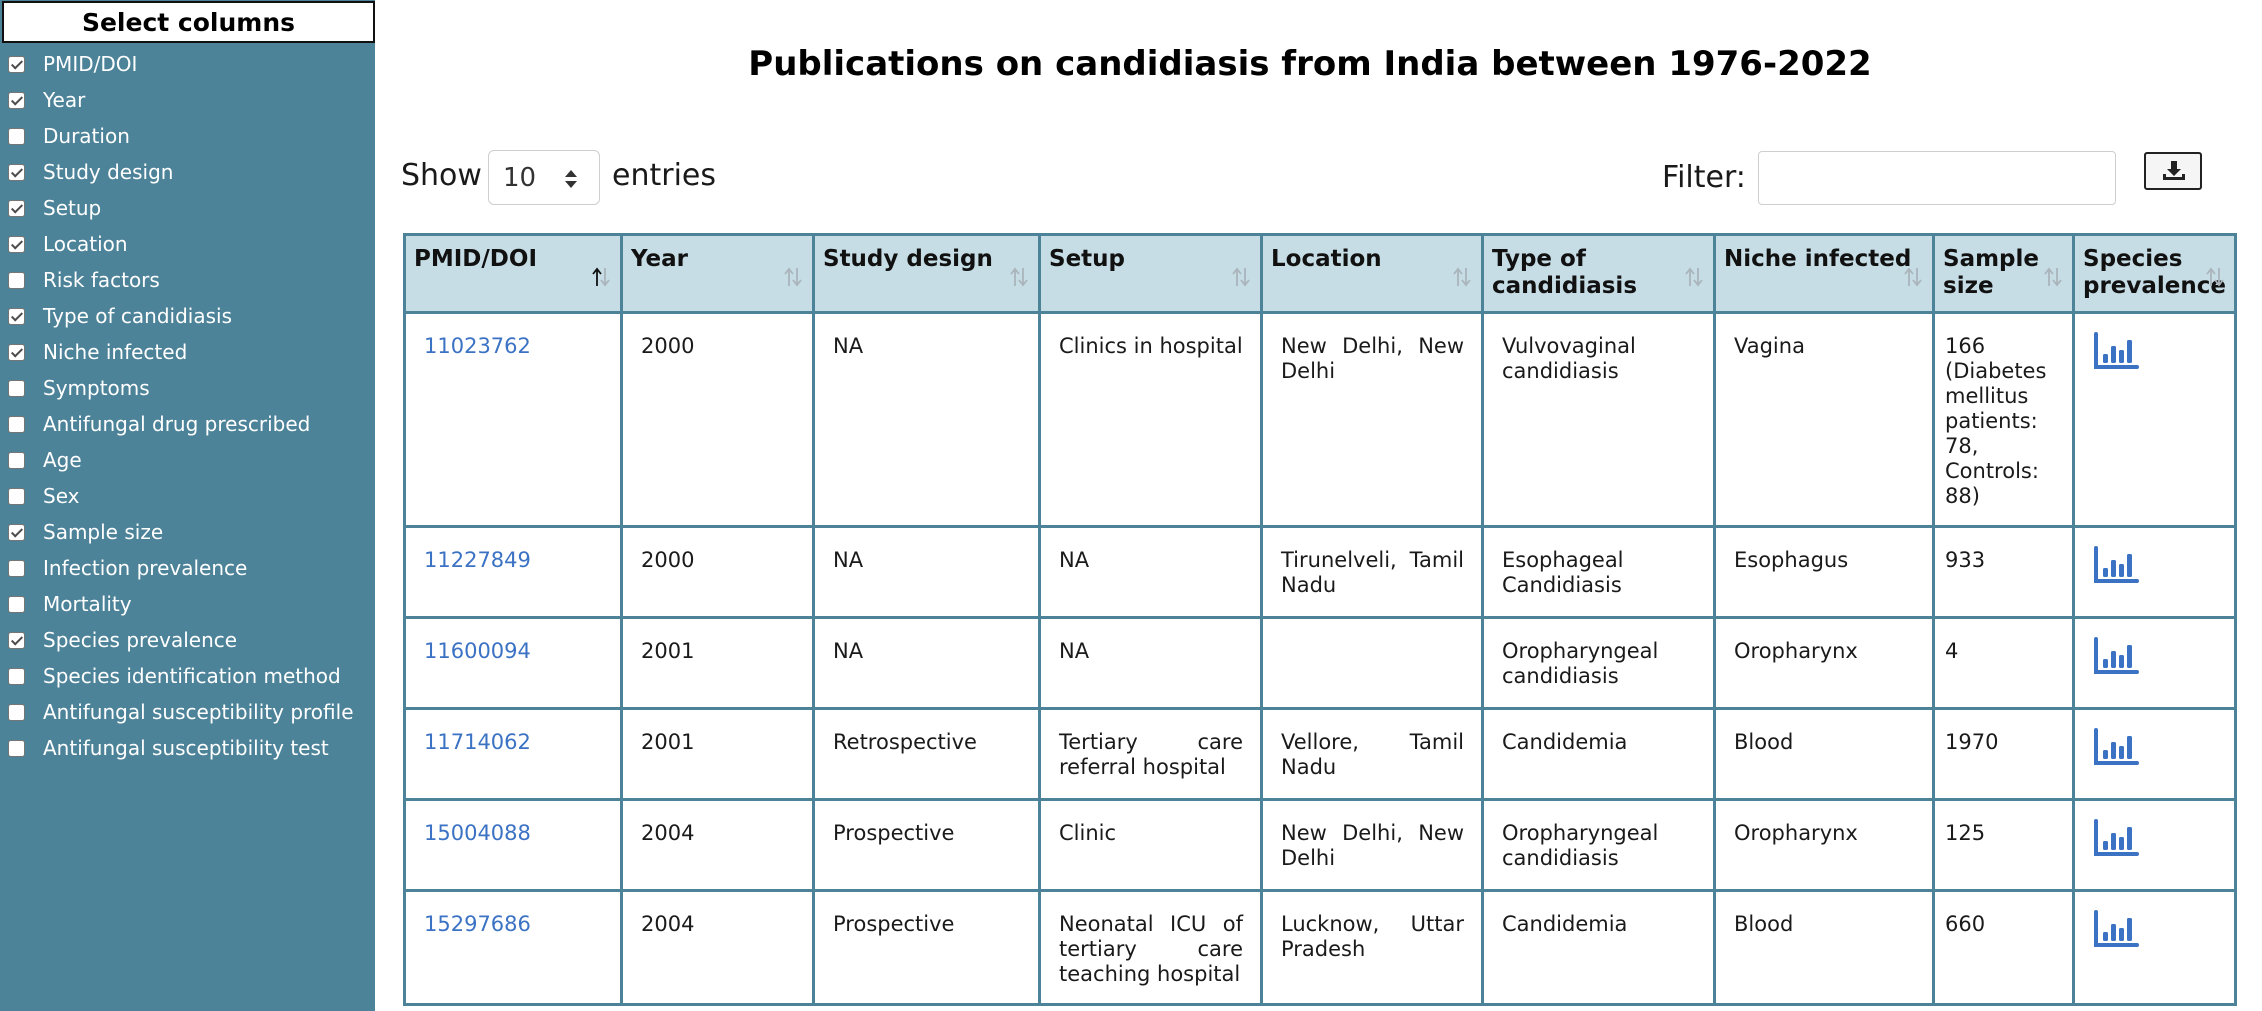 The height and width of the screenshot is (1011, 2262). Describe the element at coordinates (2173, 171) in the screenshot. I see `download-button` at that location.